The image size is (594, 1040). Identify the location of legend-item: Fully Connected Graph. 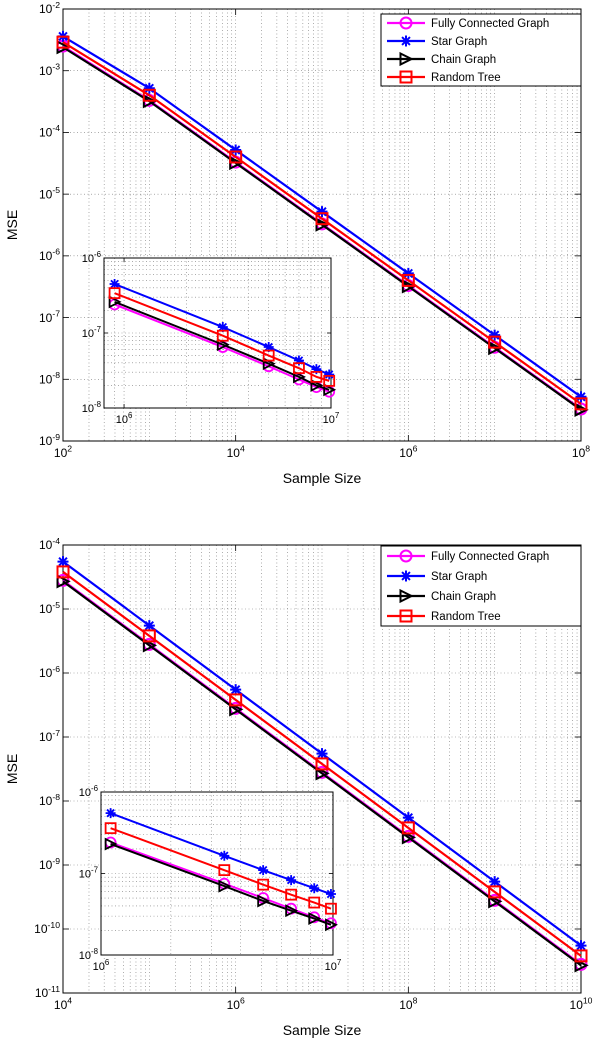
(468, 23).